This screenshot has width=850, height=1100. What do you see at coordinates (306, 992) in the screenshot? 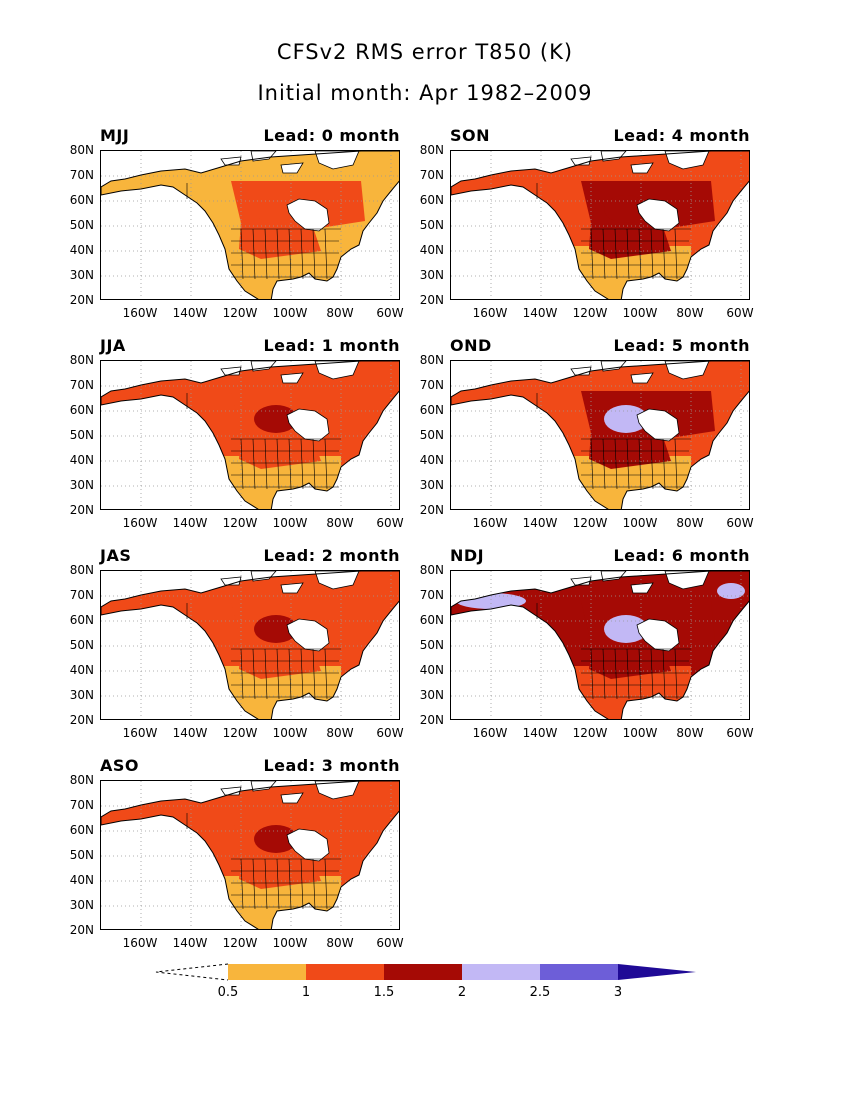
I see `colorbar-tick-label: 1` at bounding box center [306, 992].